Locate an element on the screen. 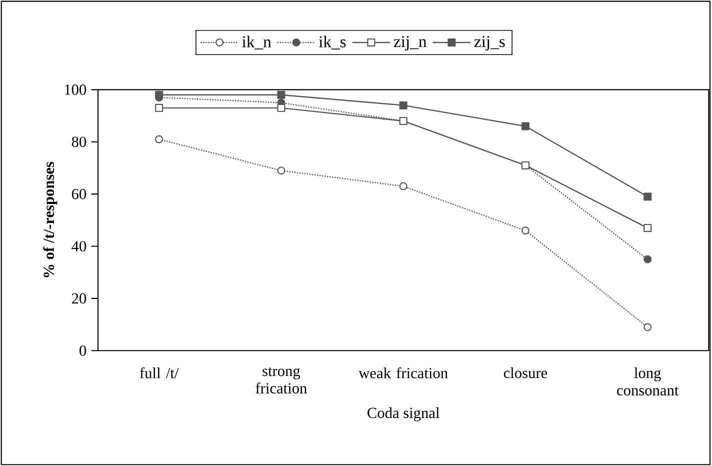 The image size is (712, 466). y-tick-label: 40 is located at coordinates (79, 246).